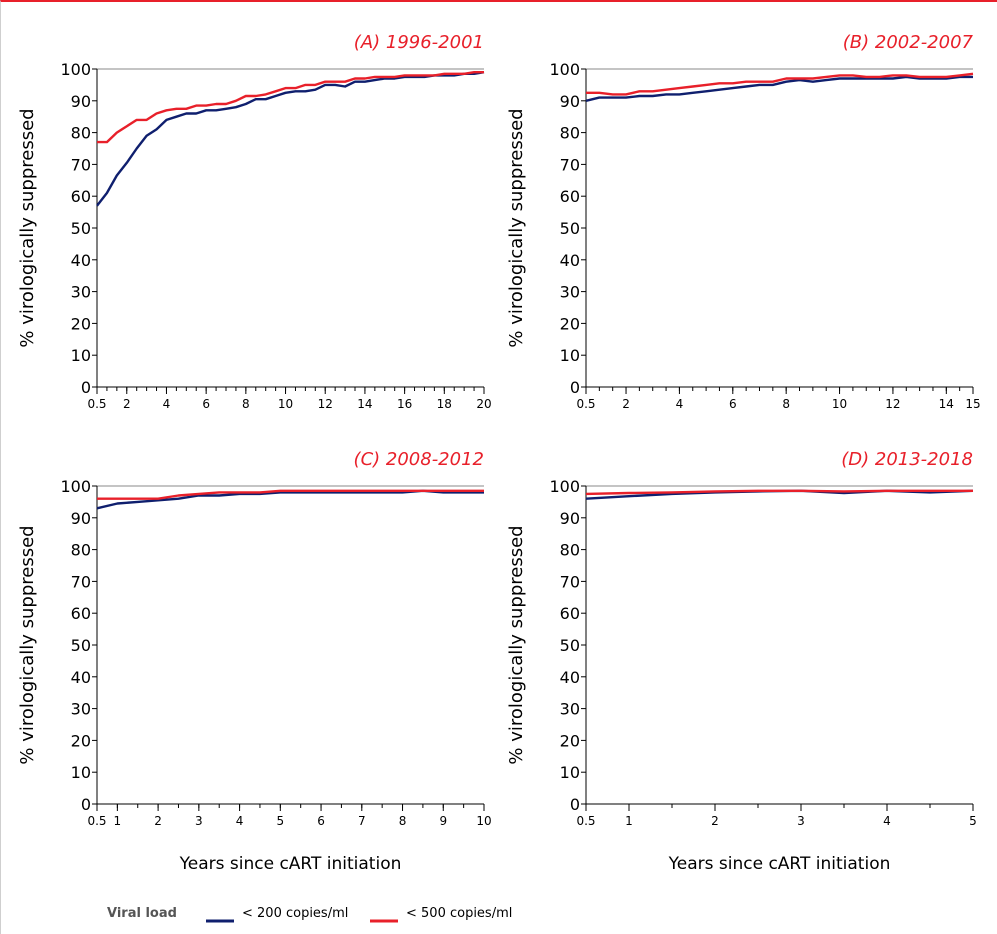 The height and width of the screenshot is (934, 997). Describe the element at coordinates (779, 864) in the screenshot. I see `panel-d-x-axis-label: Years since cART initiation` at that location.